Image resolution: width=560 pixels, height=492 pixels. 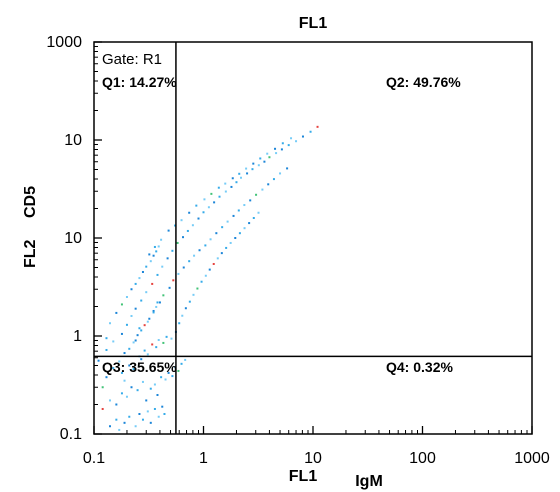 I want to click on y-axis-tick-label: 1, so click(x=77, y=336).